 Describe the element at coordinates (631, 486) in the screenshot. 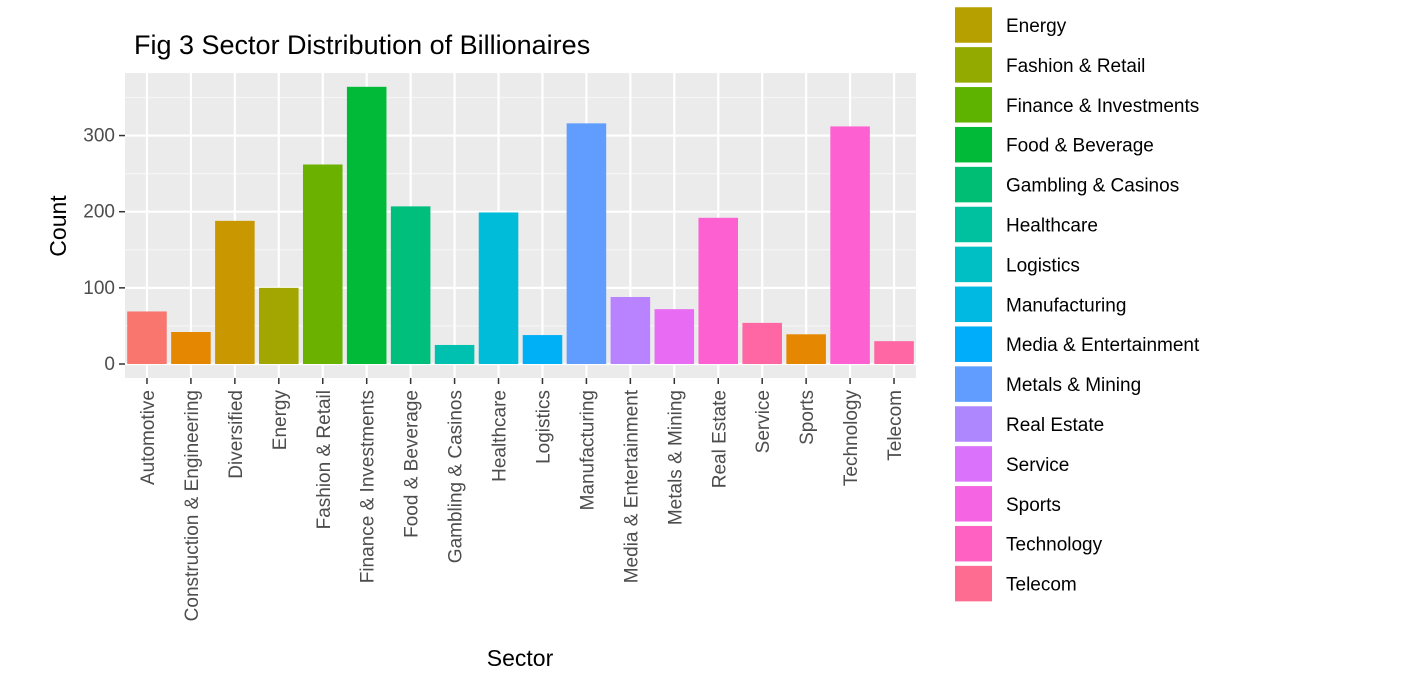

I see `x-tick-label: Media & Entertainment` at that location.